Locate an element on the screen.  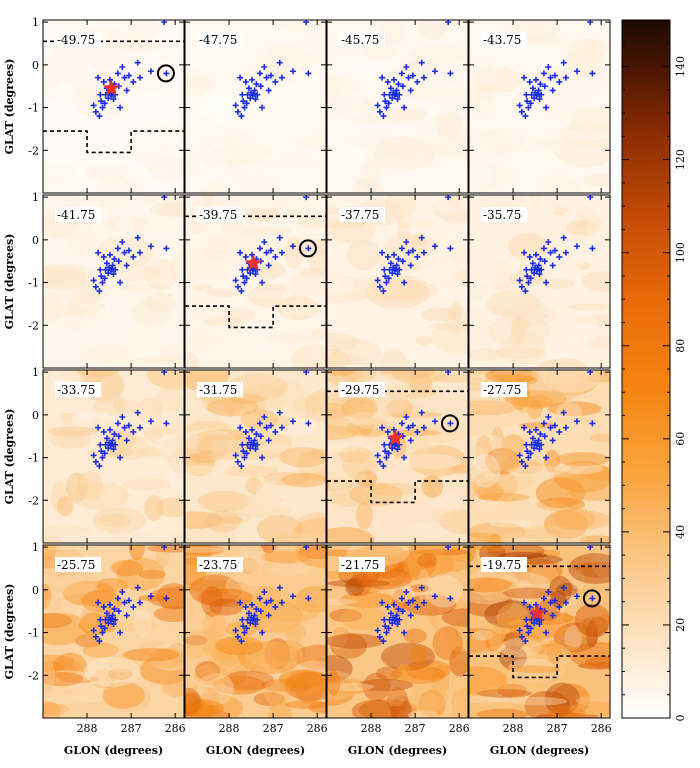
y-tick-label: 0 is located at coordinates (35, 65).